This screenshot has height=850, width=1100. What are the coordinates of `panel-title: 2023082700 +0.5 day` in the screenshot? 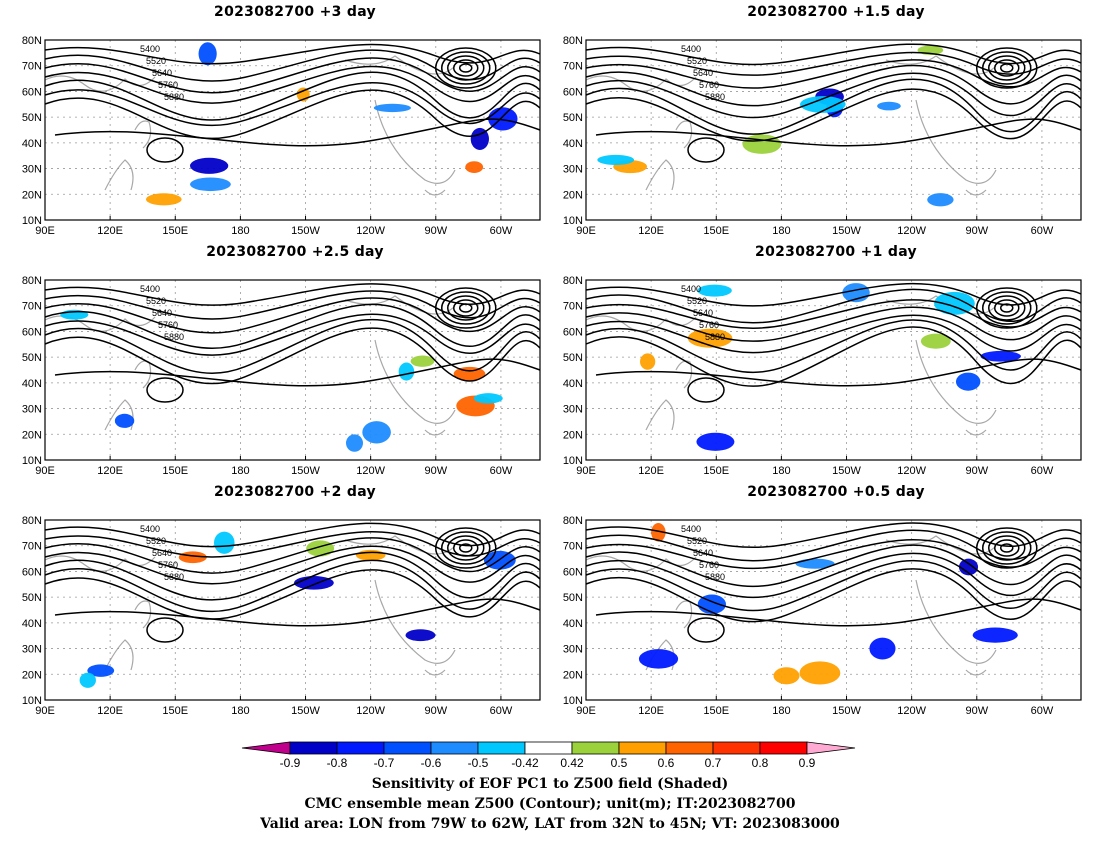 It's located at (836, 492).